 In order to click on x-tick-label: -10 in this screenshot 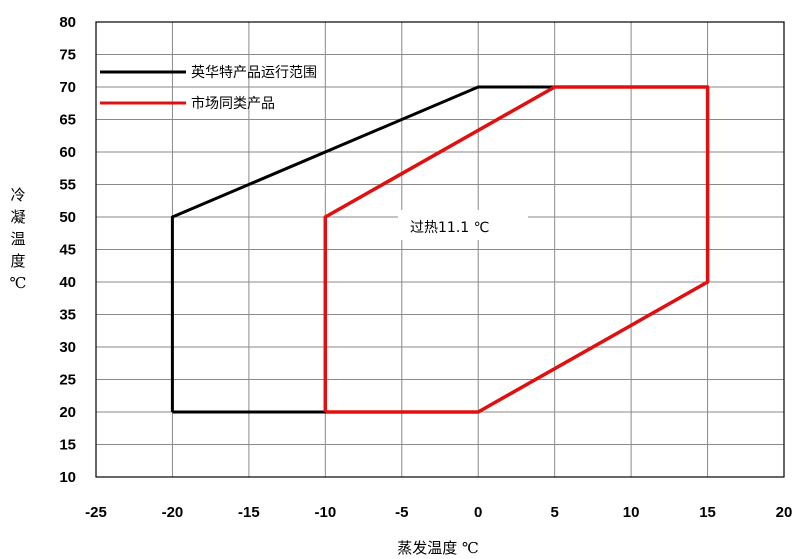, I will do `click(325, 512)`.